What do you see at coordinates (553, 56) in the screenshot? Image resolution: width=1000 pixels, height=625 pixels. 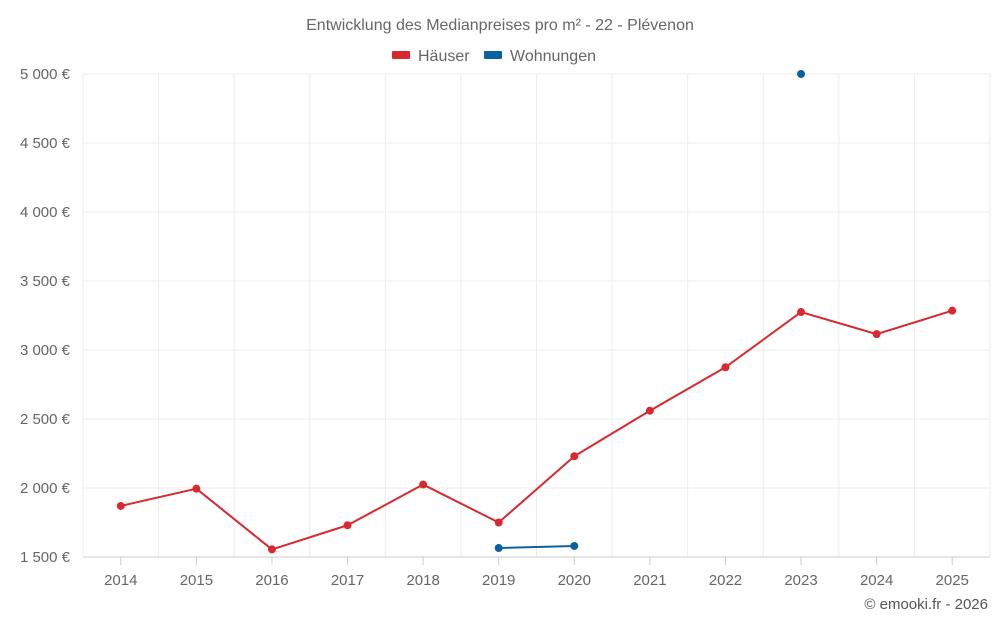 I see `legend-label-wohnungen: Wohnungen` at bounding box center [553, 56].